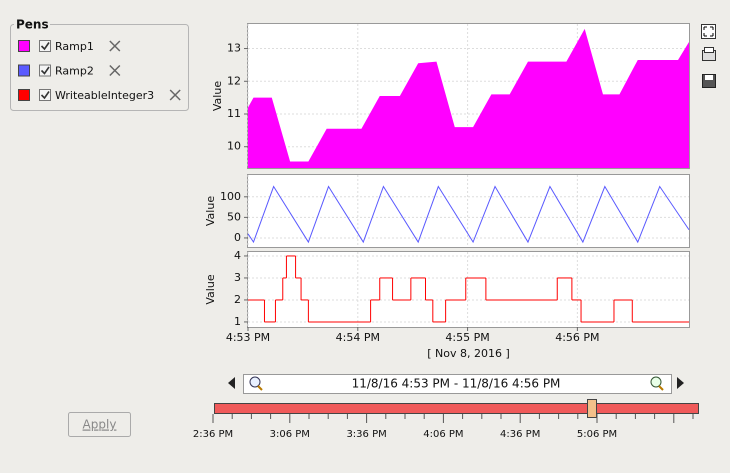  I want to click on y-tick-label: 13, so click(234, 48).